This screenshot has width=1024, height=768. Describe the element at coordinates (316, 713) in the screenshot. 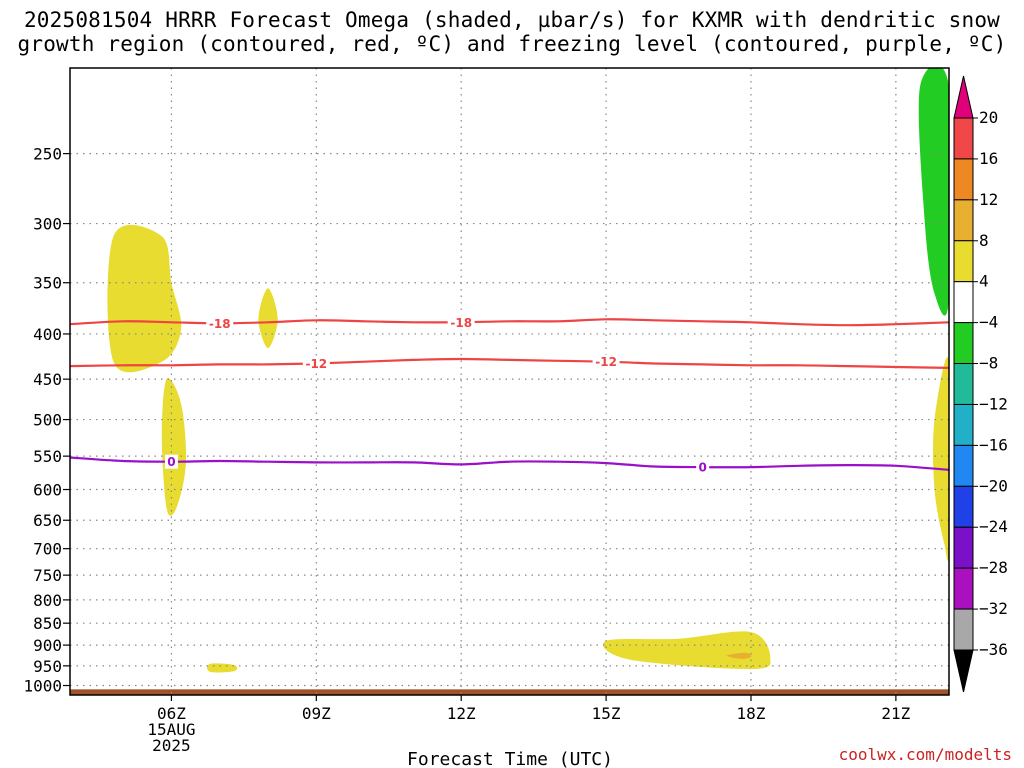

I see `x-tick-label-09Z: 09Z` at that location.